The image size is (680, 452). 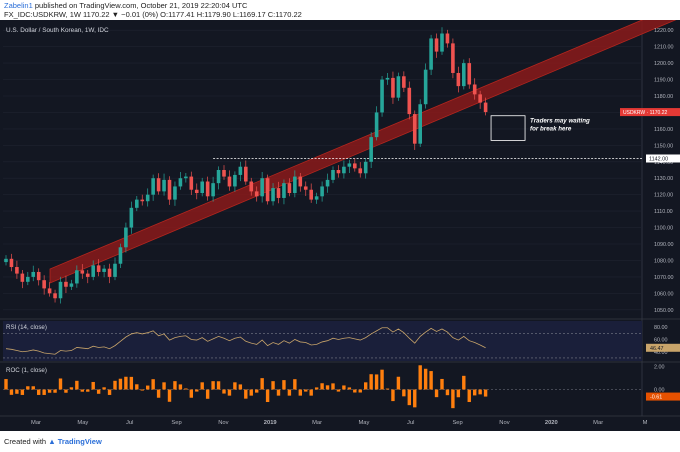 What do you see at coordinates (664, 294) in the screenshot?
I see `price-tick-label: 1060.00` at bounding box center [664, 294].